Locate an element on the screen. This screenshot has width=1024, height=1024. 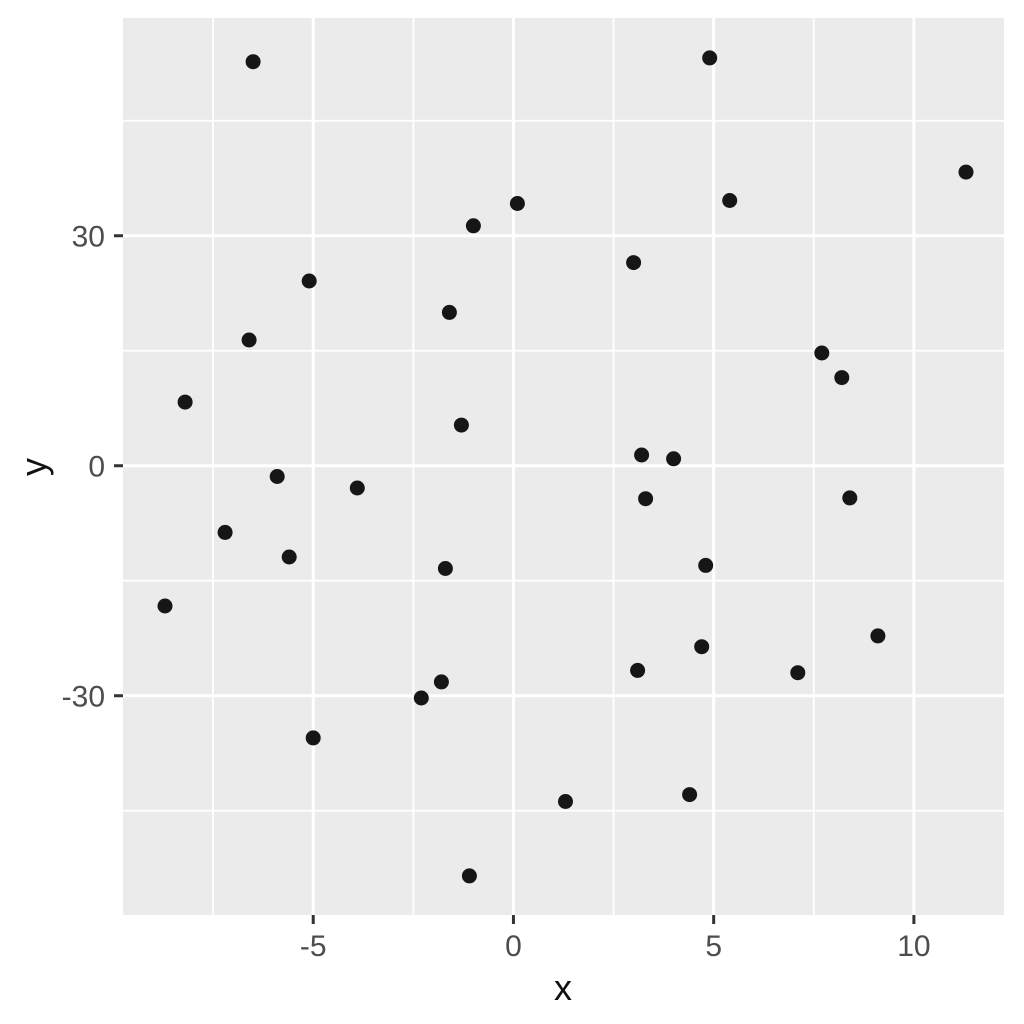
x-axis-tick-label: -5 is located at coordinates (313, 946).